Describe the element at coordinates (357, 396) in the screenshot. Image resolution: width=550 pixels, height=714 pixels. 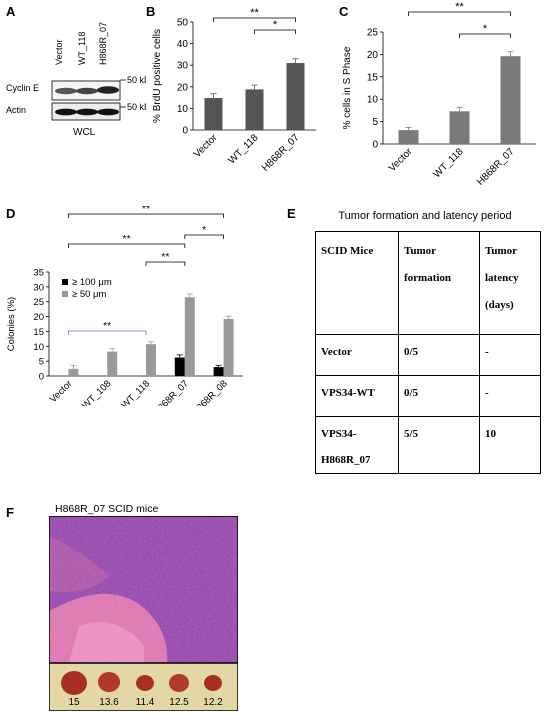
I see `table-cell: VPS34-WT` at that location.